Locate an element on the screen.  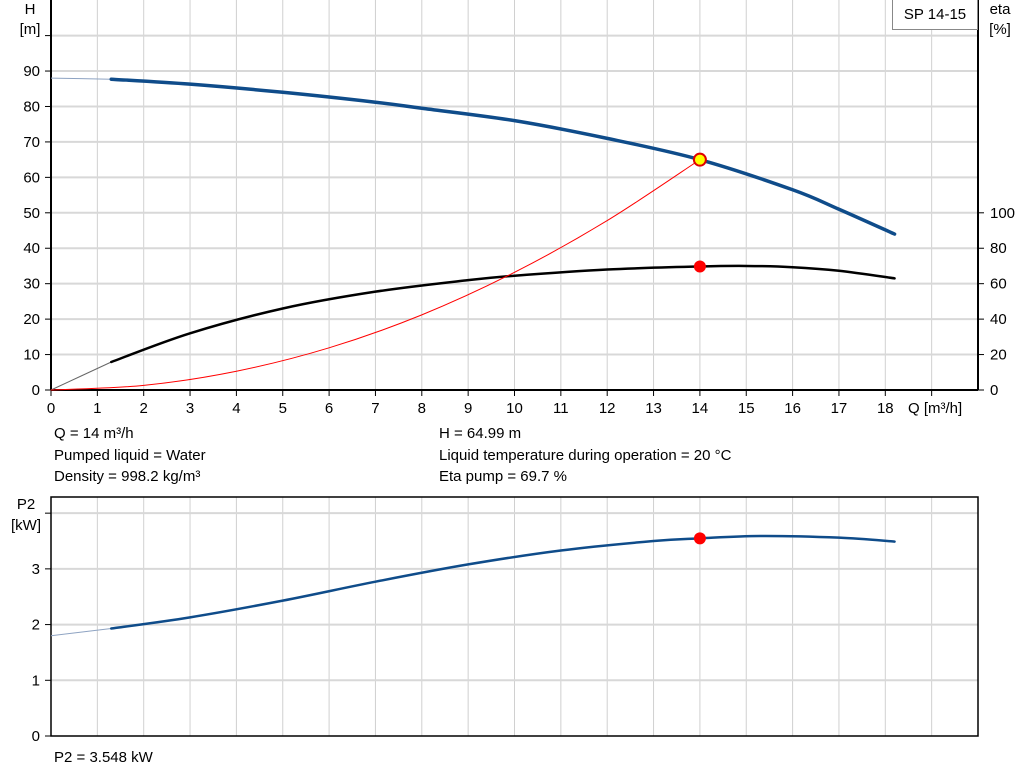
x-tick-label: 5 is located at coordinates (283, 408).